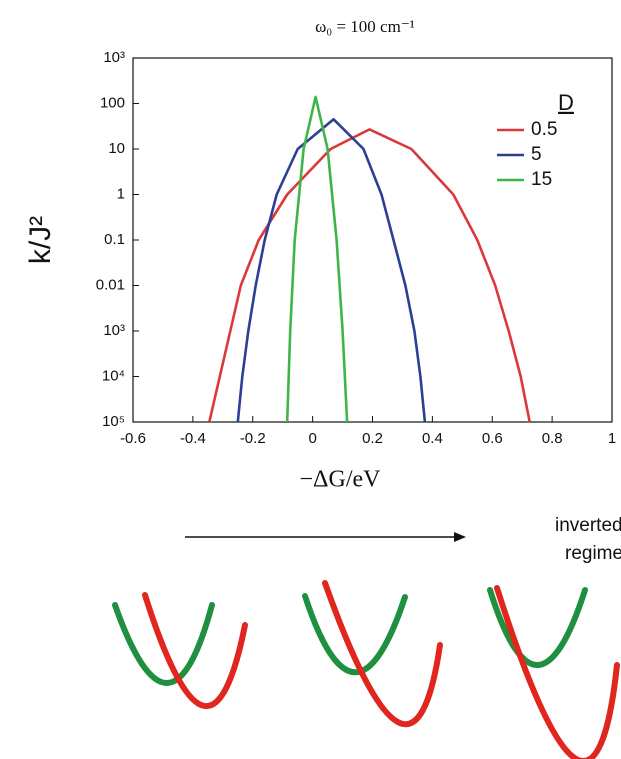  I want to click on y-tick-label: 10, so click(116, 148).